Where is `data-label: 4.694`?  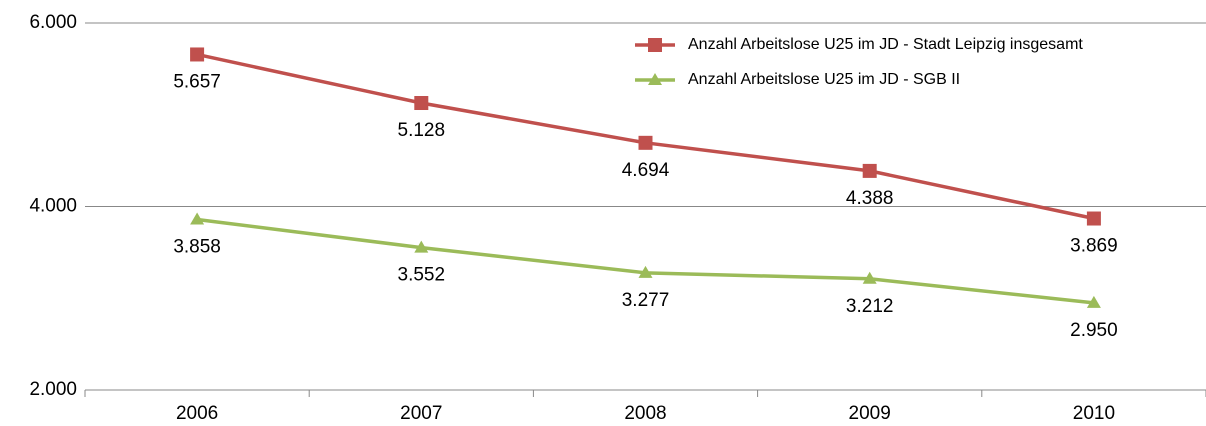
data-label: 4.694 is located at coordinates (646, 170).